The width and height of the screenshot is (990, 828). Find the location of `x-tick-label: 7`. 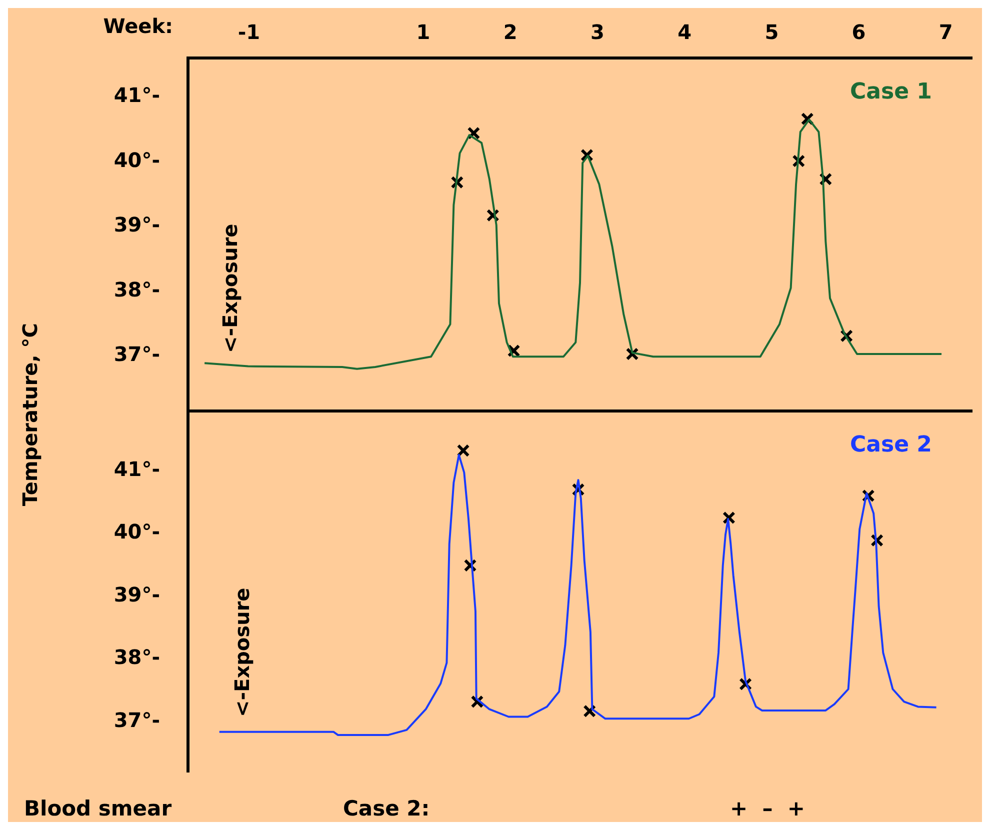

x-tick-label: 7 is located at coordinates (945, 32).